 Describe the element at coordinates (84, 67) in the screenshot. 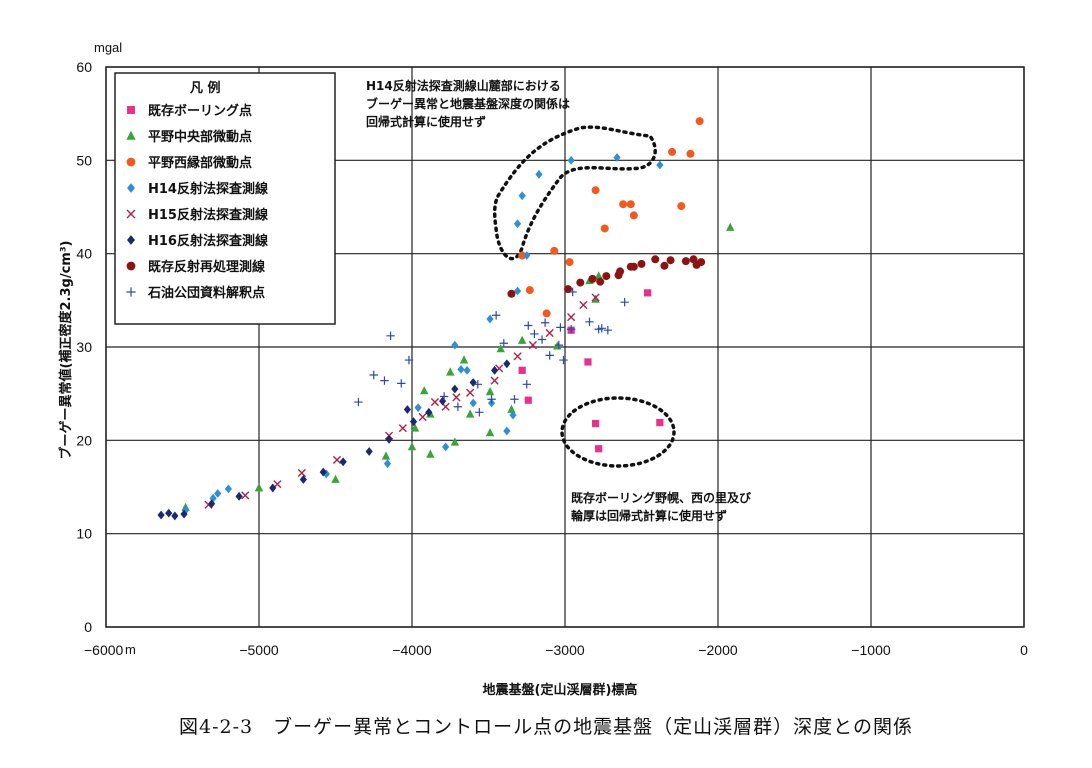

I see `y-tick-label: 60` at that location.